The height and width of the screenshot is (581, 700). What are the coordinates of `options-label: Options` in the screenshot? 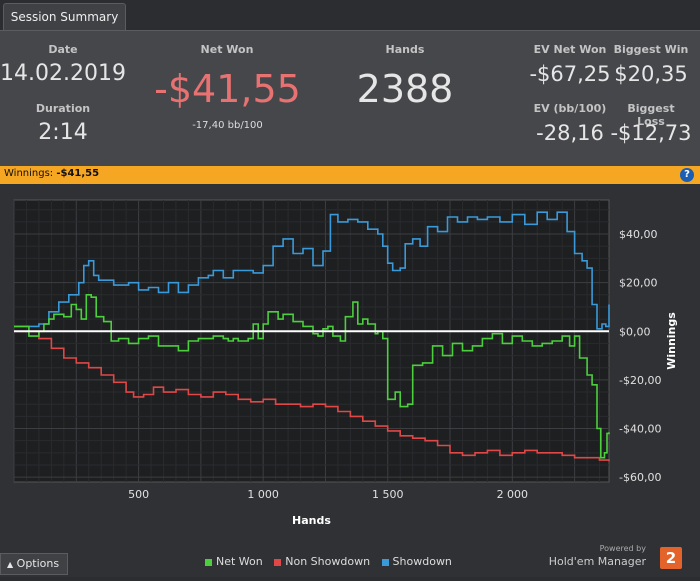 It's located at (38, 563).